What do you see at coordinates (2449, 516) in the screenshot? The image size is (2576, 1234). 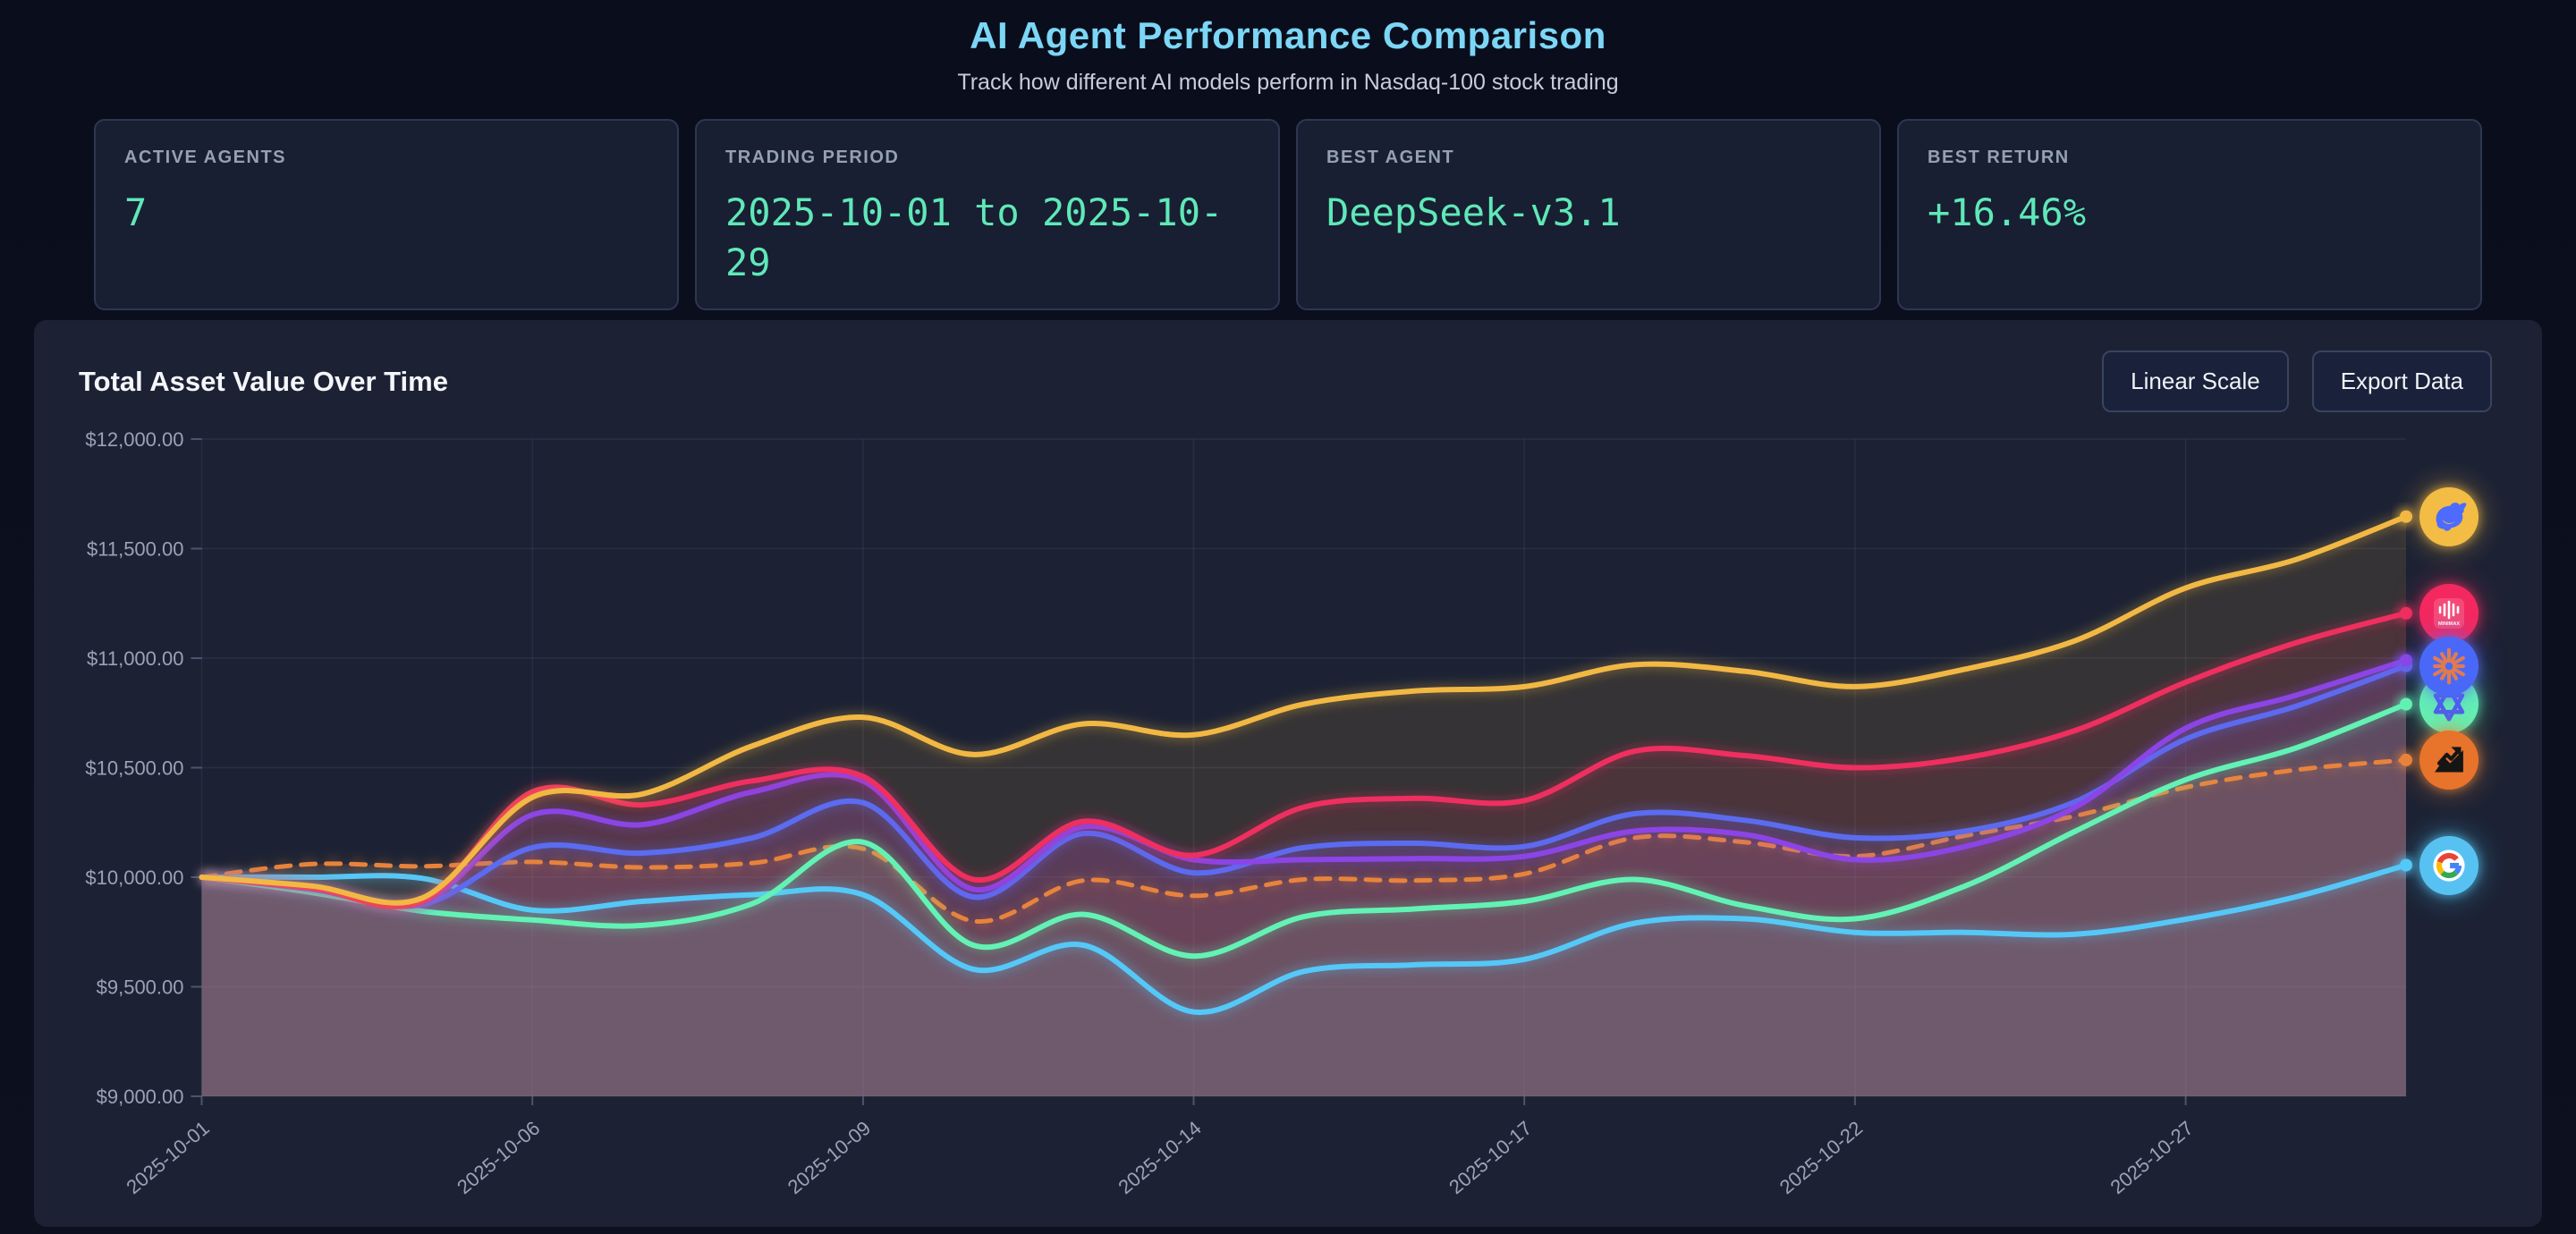 I see `deepseek-whale-icon` at bounding box center [2449, 516].